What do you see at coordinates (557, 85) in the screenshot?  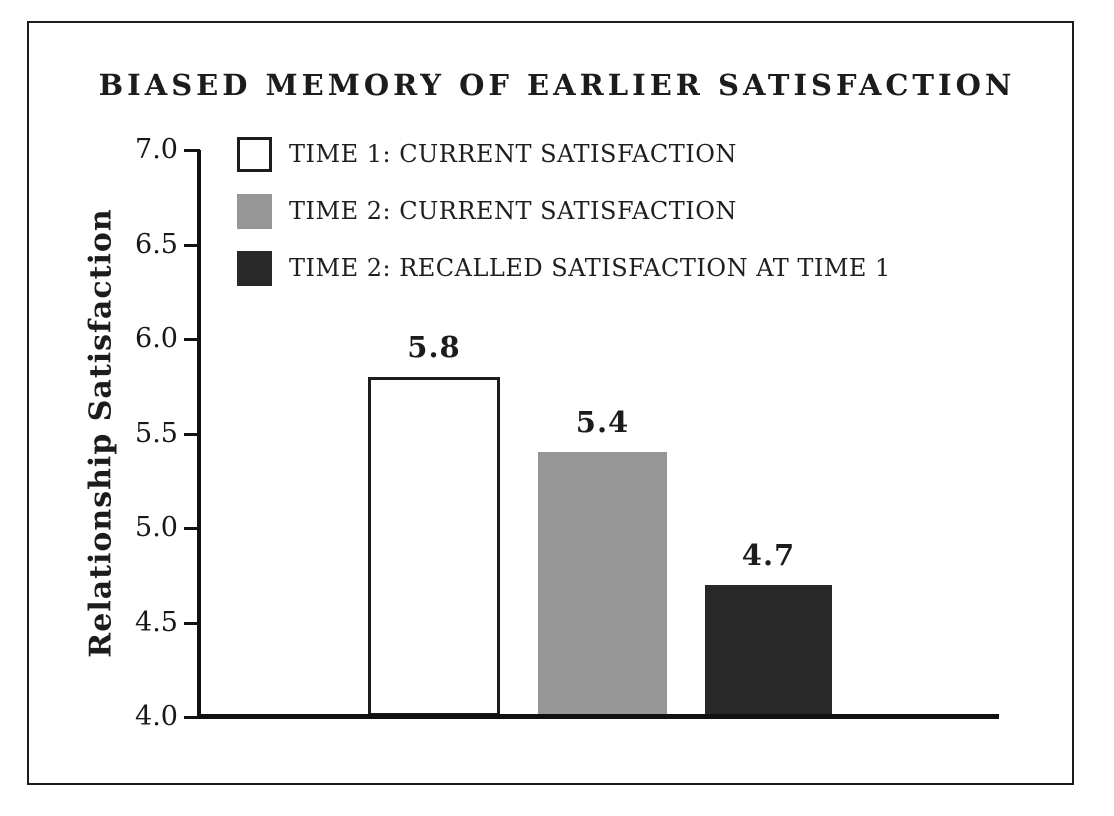 I see `chart-title: BIASED MEMORY OF EARLIER SATISFACTION` at bounding box center [557, 85].